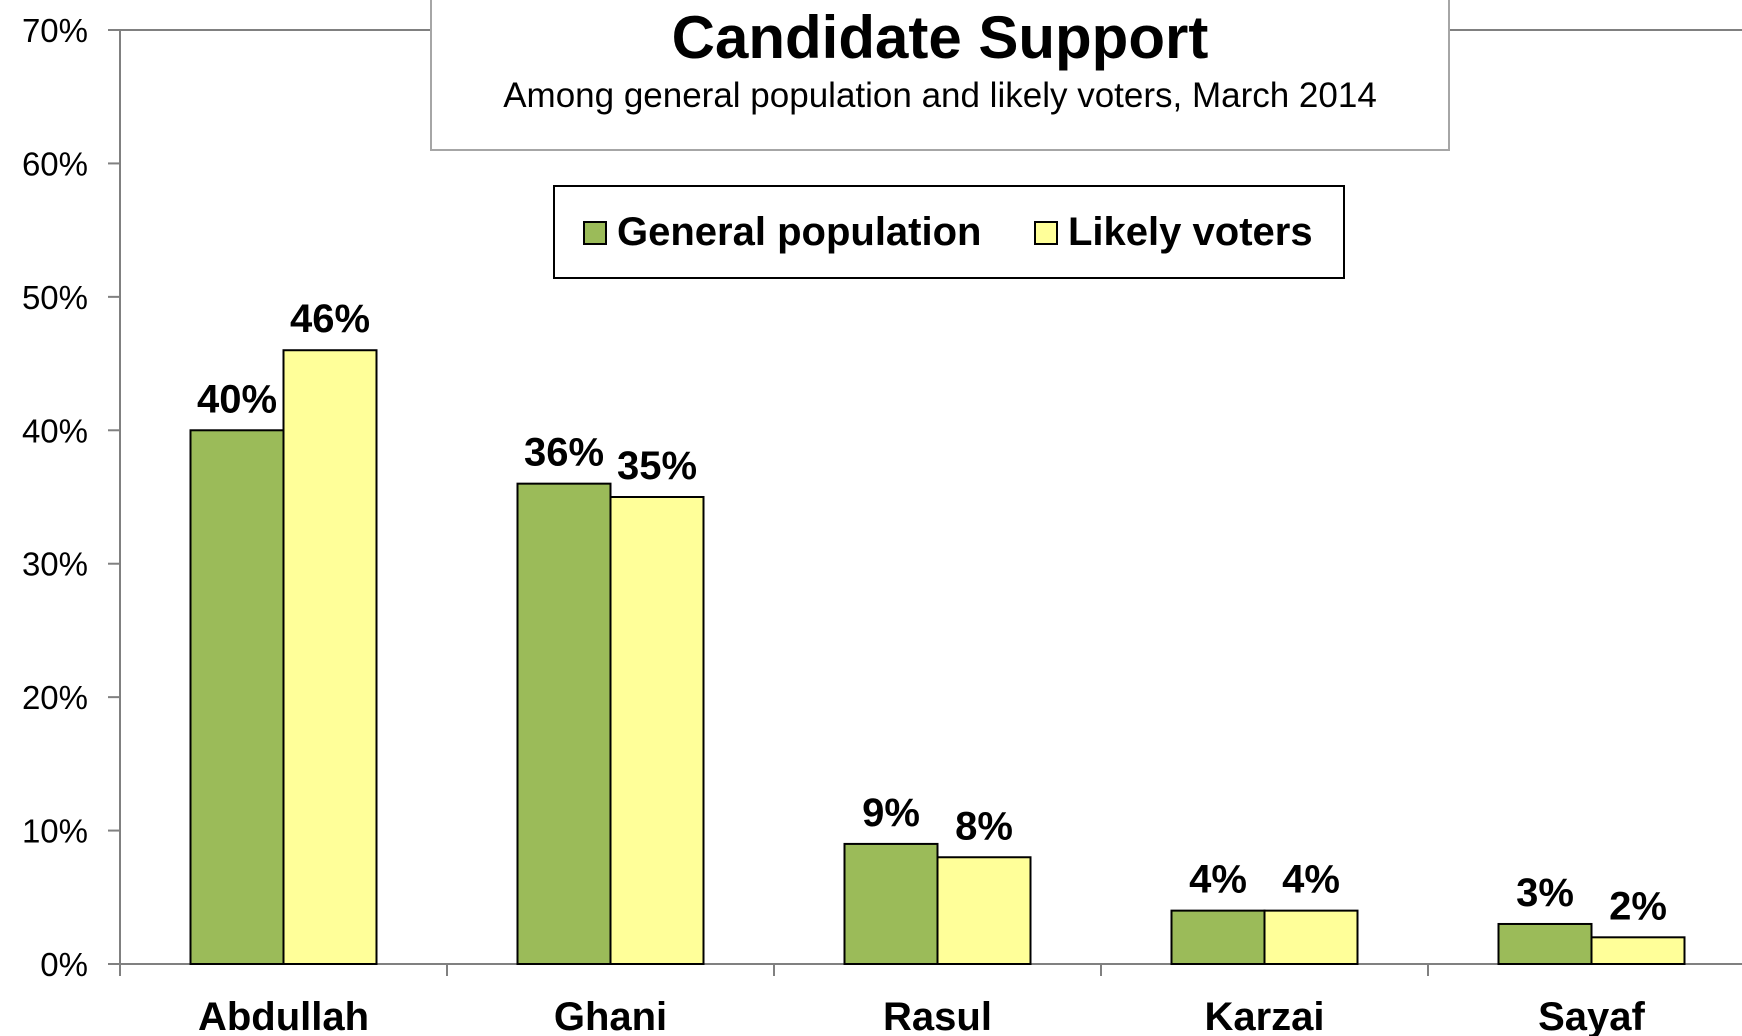 This screenshot has height=1036, width=1742. I want to click on bar-likely-voters-karzai, so click(1311, 937).